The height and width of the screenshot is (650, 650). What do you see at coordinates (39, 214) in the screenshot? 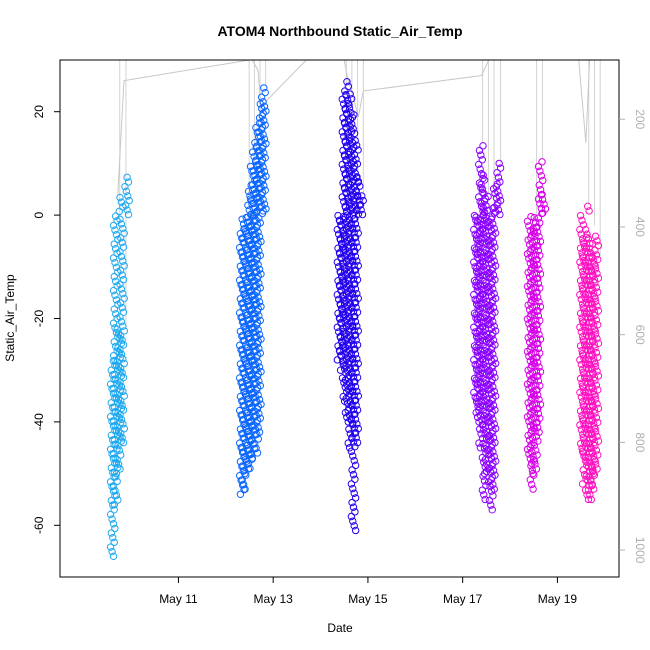
I see `y-tick-label: 0` at bounding box center [39, 214].